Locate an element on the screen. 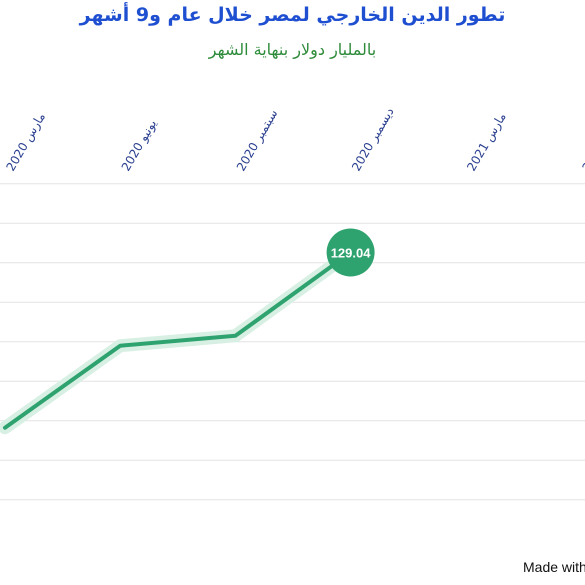 This screenshot has height=585, width=585. x-tick-label: مارس 2020 is located at coordinates (25, 142).